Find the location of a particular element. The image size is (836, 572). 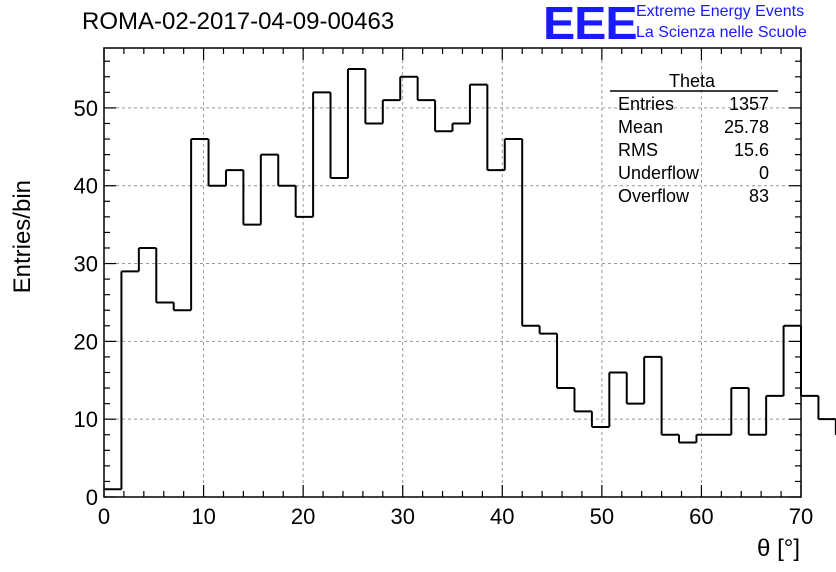

stats-row-label: Mean is located at coordinates (640, 127).